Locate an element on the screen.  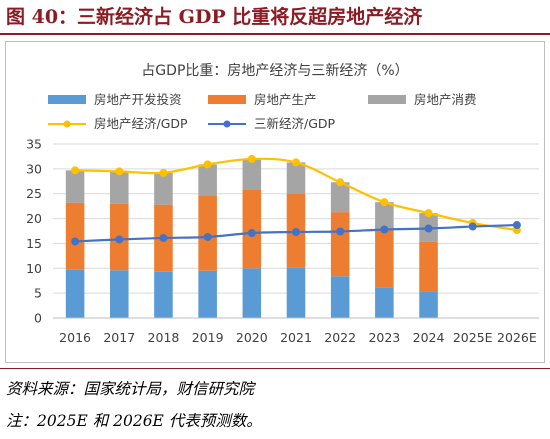
series-point-2-2021 is located at coordinates (296, 231).